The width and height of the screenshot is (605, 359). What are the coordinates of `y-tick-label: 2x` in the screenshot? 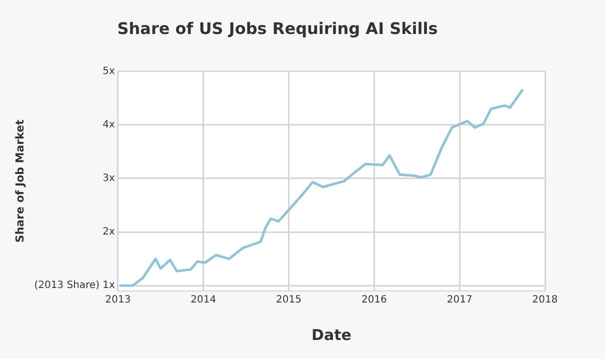 It's located at (109, 232).